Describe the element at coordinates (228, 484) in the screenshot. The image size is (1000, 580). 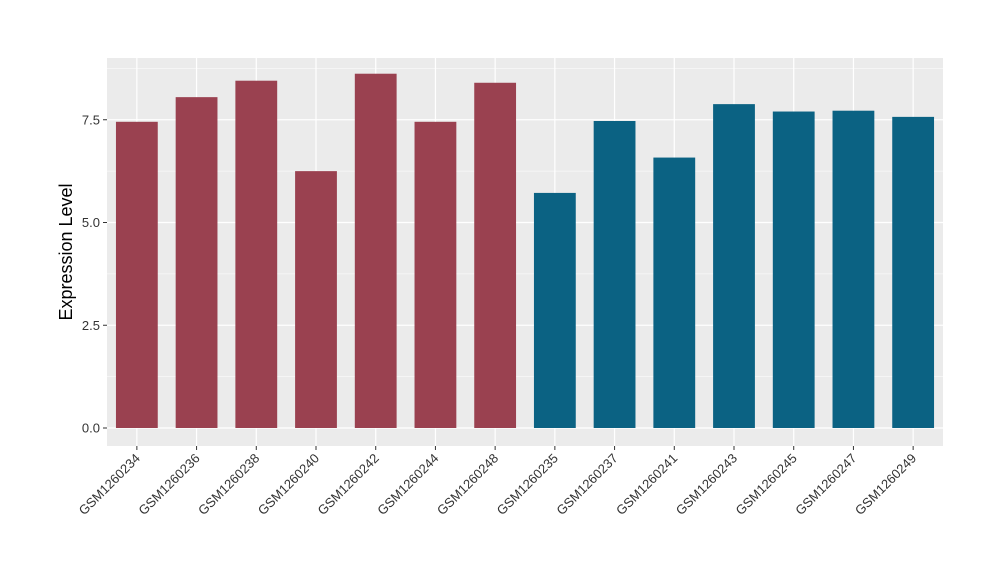
I see `x-tick-label: GSM1260238` at that location.